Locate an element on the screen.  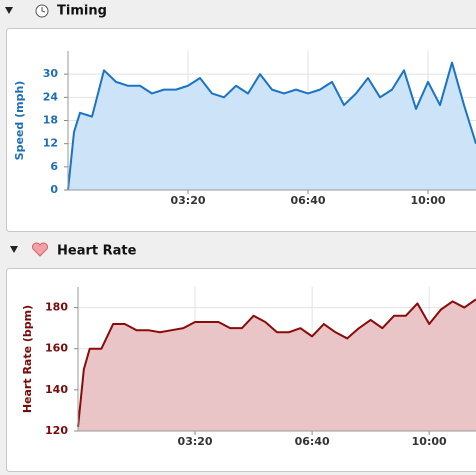
y-tick-label: 120 is located at coordinates (56, 430).